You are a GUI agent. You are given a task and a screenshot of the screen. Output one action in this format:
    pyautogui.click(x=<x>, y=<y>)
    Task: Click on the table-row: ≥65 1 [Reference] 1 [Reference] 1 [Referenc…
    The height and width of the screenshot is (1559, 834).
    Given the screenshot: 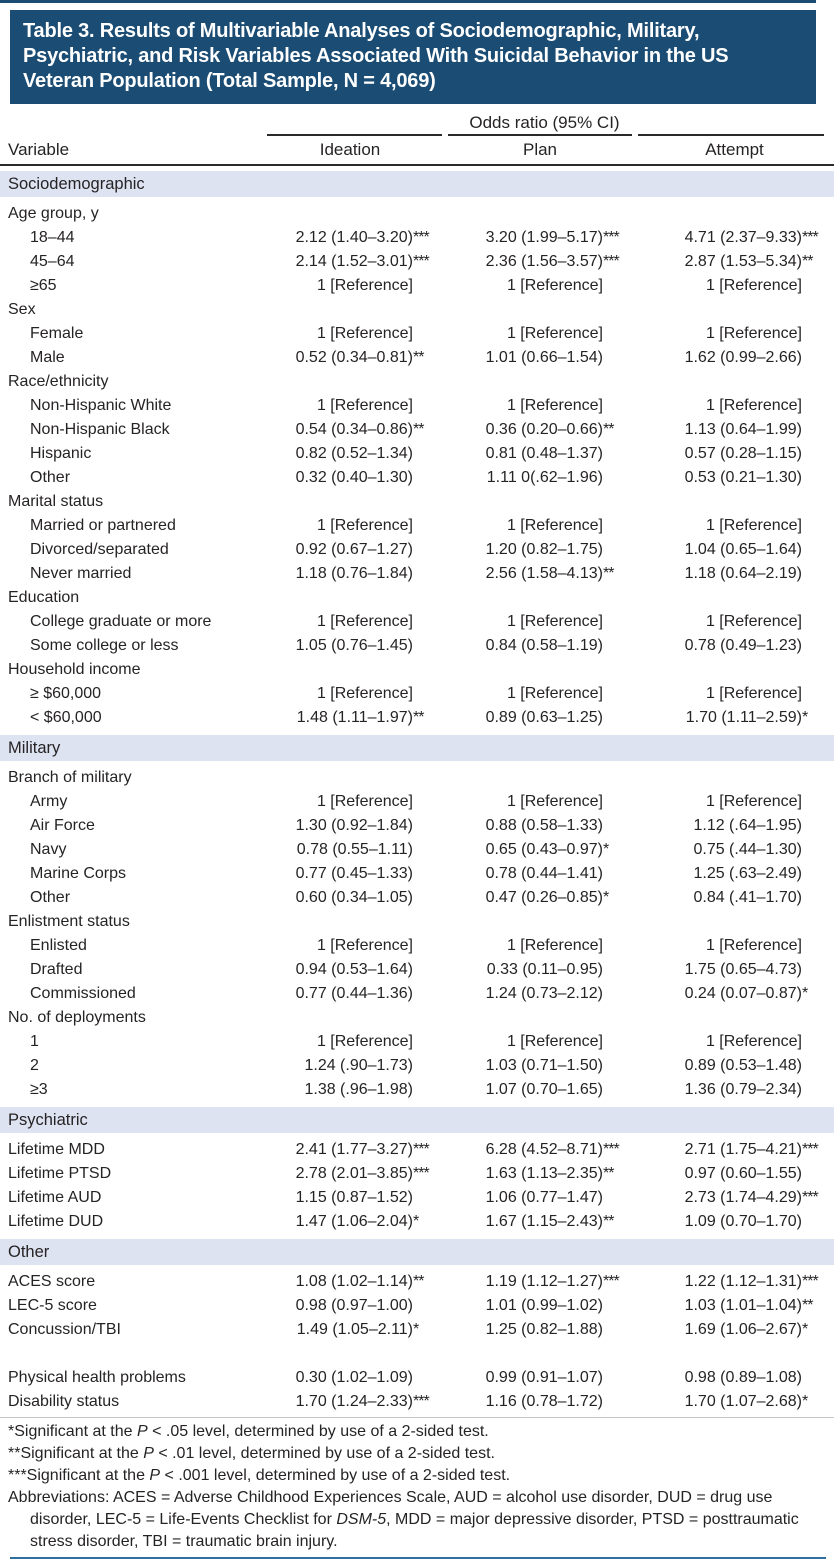 What is the action you would take?
    pyautogui.click(x=417, y=286)
    